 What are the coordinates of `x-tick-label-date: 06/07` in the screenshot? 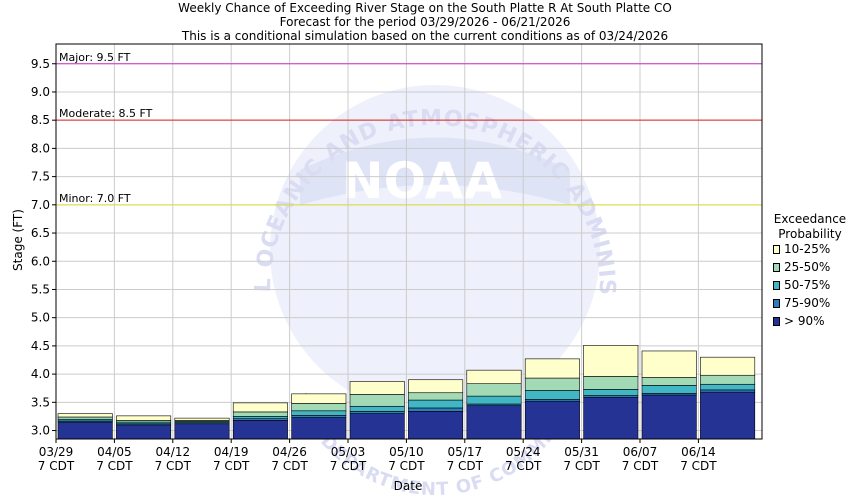 It's located at (640, 452).